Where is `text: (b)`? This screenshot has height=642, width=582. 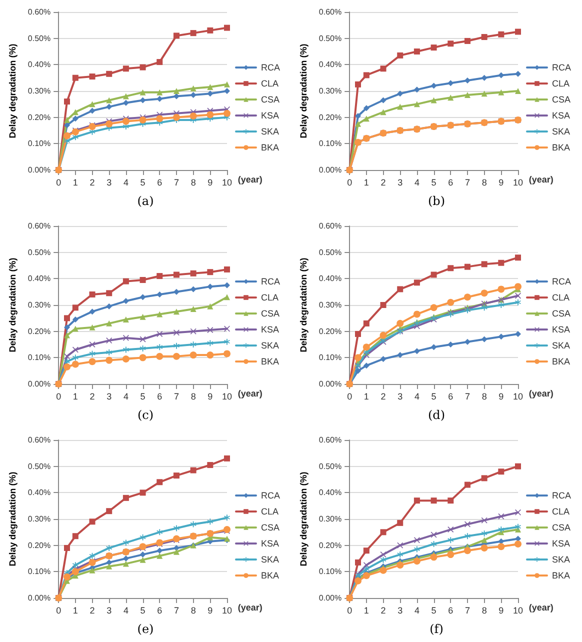
text: (b) is located at coordinates (437, 201).